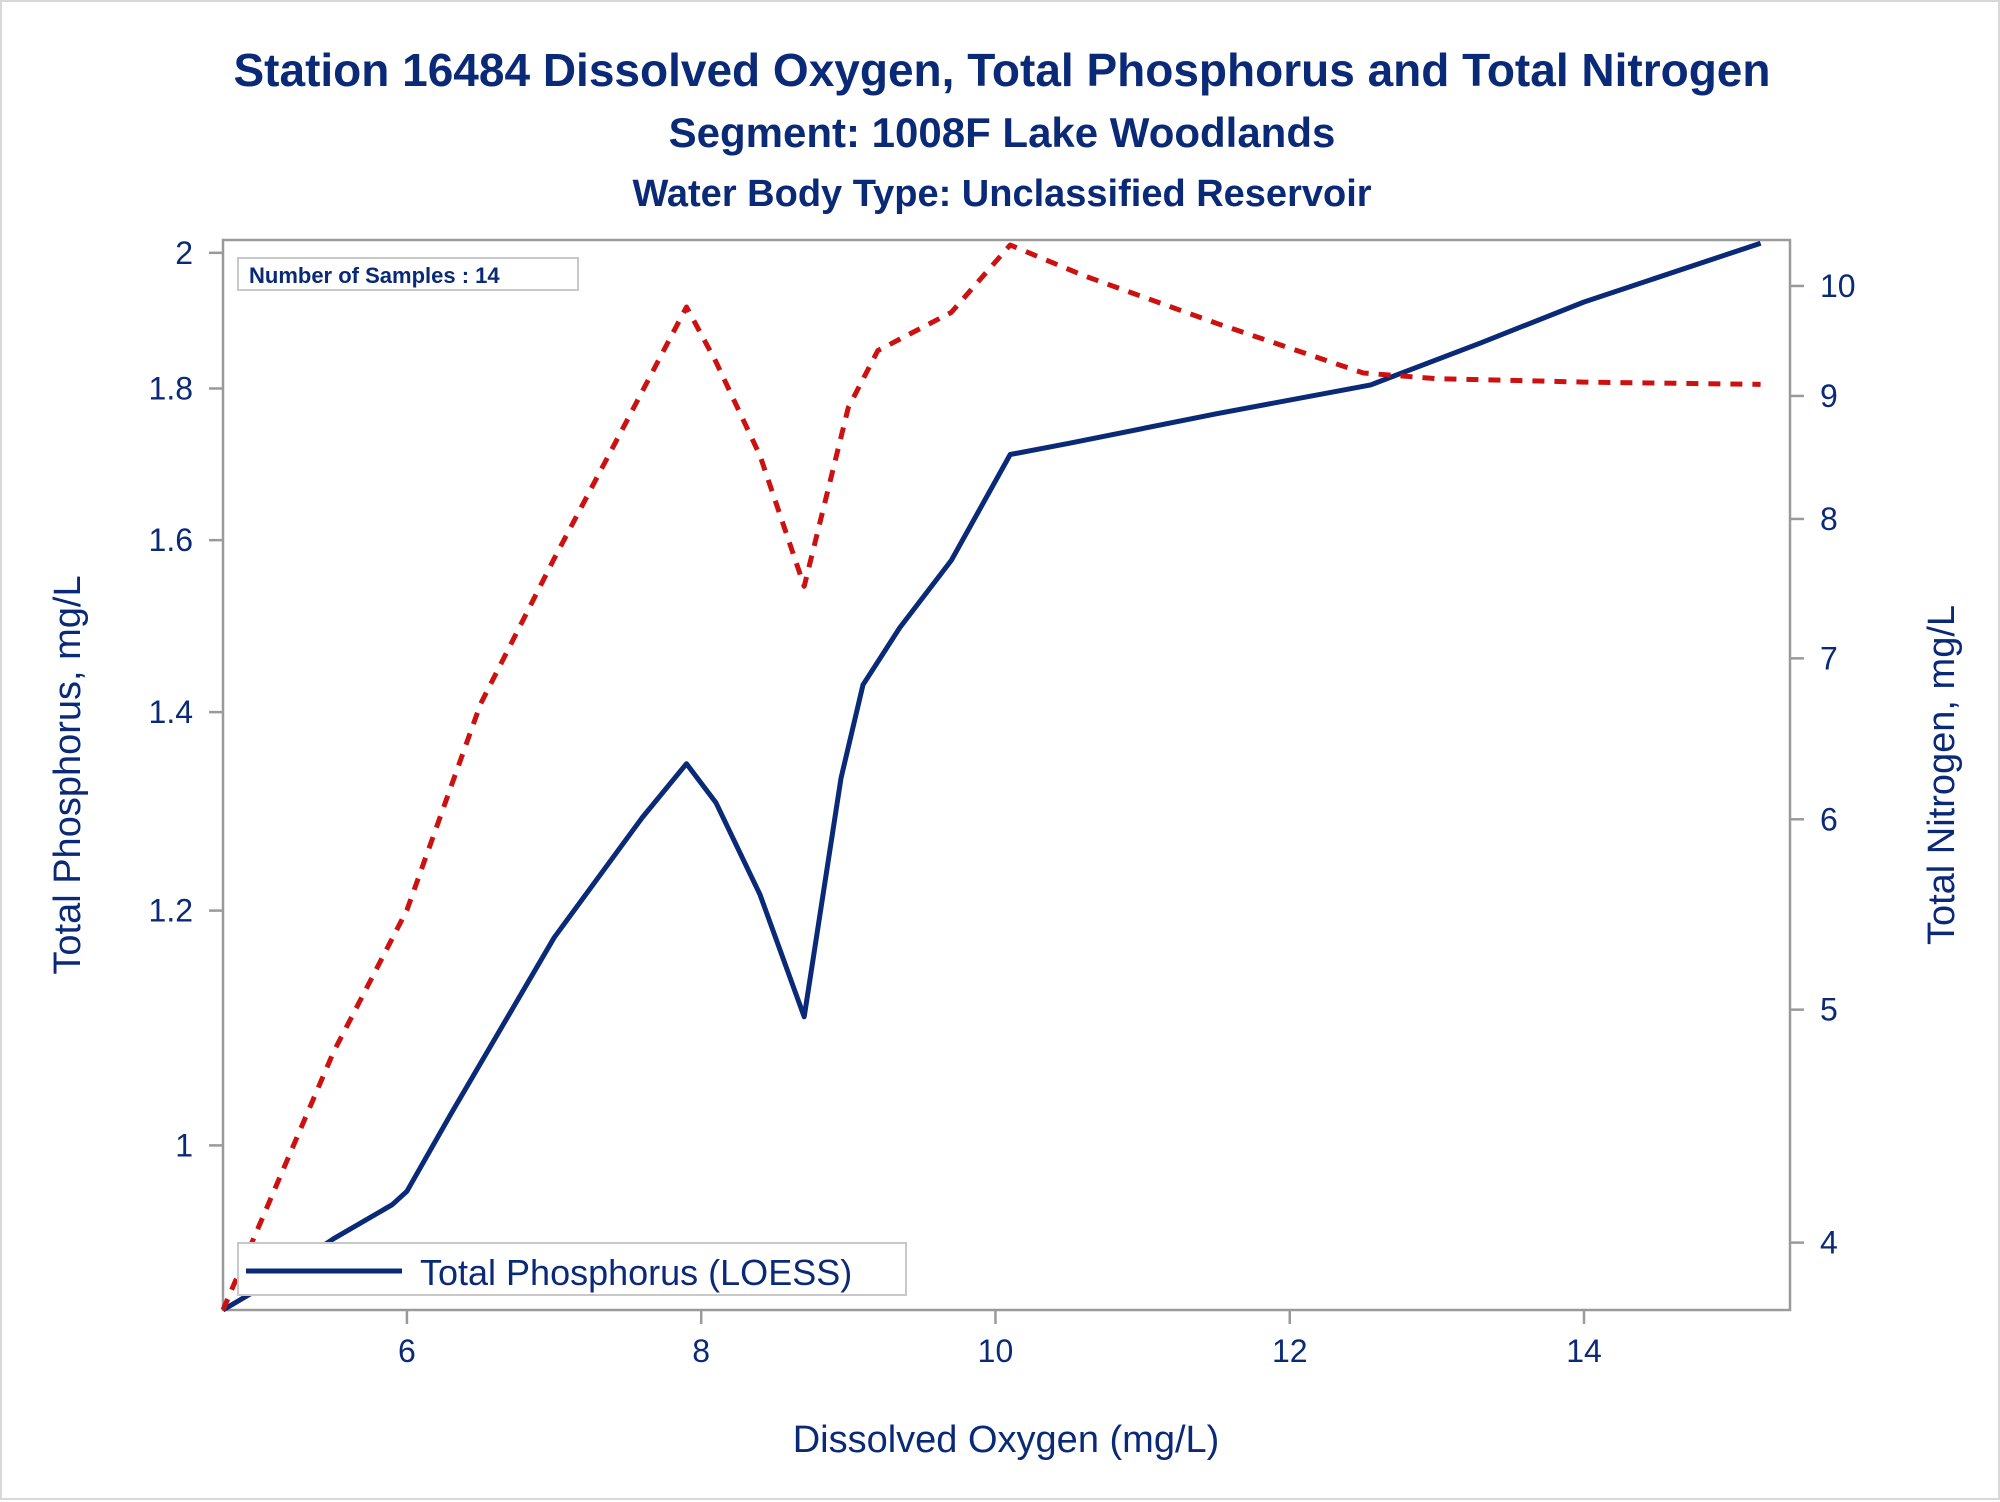  What do you see at coordinates (1829, 819) in the screenshot?
I see `y2-tick-label: 6` at bounding box center [1829, 819].